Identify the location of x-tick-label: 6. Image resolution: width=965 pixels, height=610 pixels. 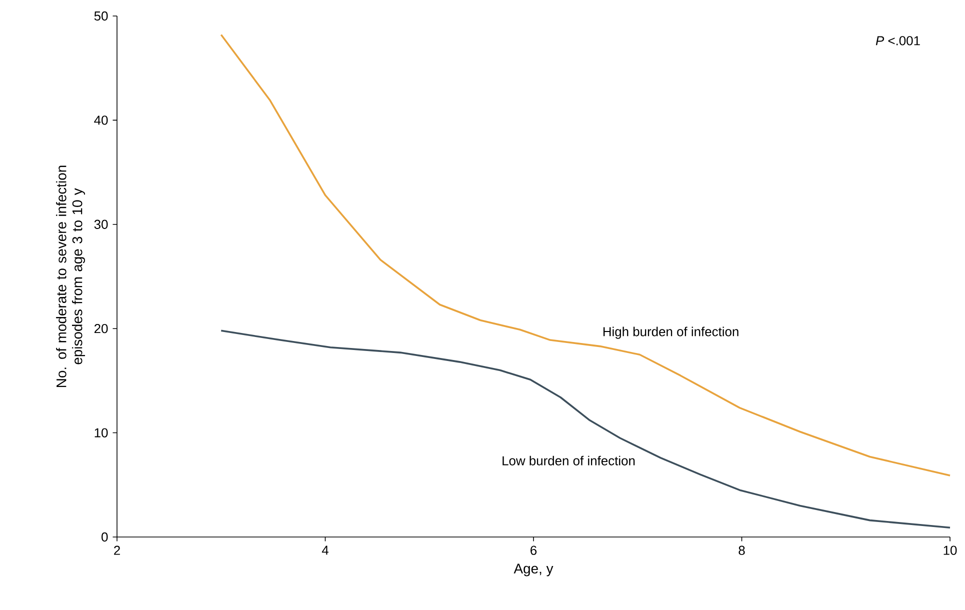
(533, 550).